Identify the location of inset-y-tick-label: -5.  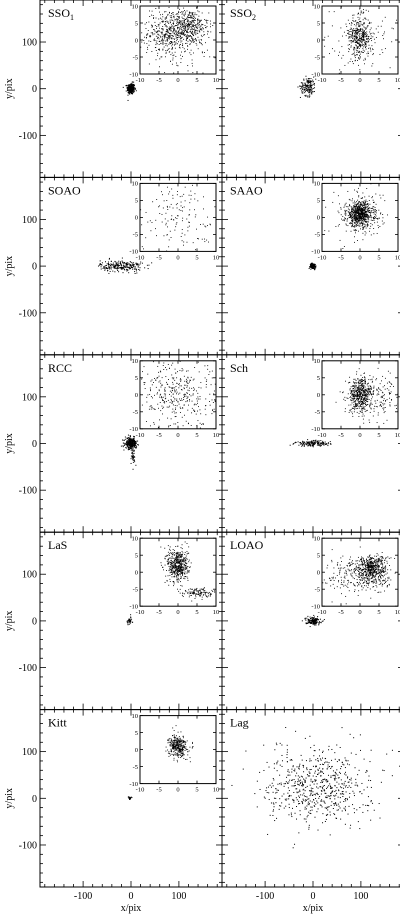
(317, 412).